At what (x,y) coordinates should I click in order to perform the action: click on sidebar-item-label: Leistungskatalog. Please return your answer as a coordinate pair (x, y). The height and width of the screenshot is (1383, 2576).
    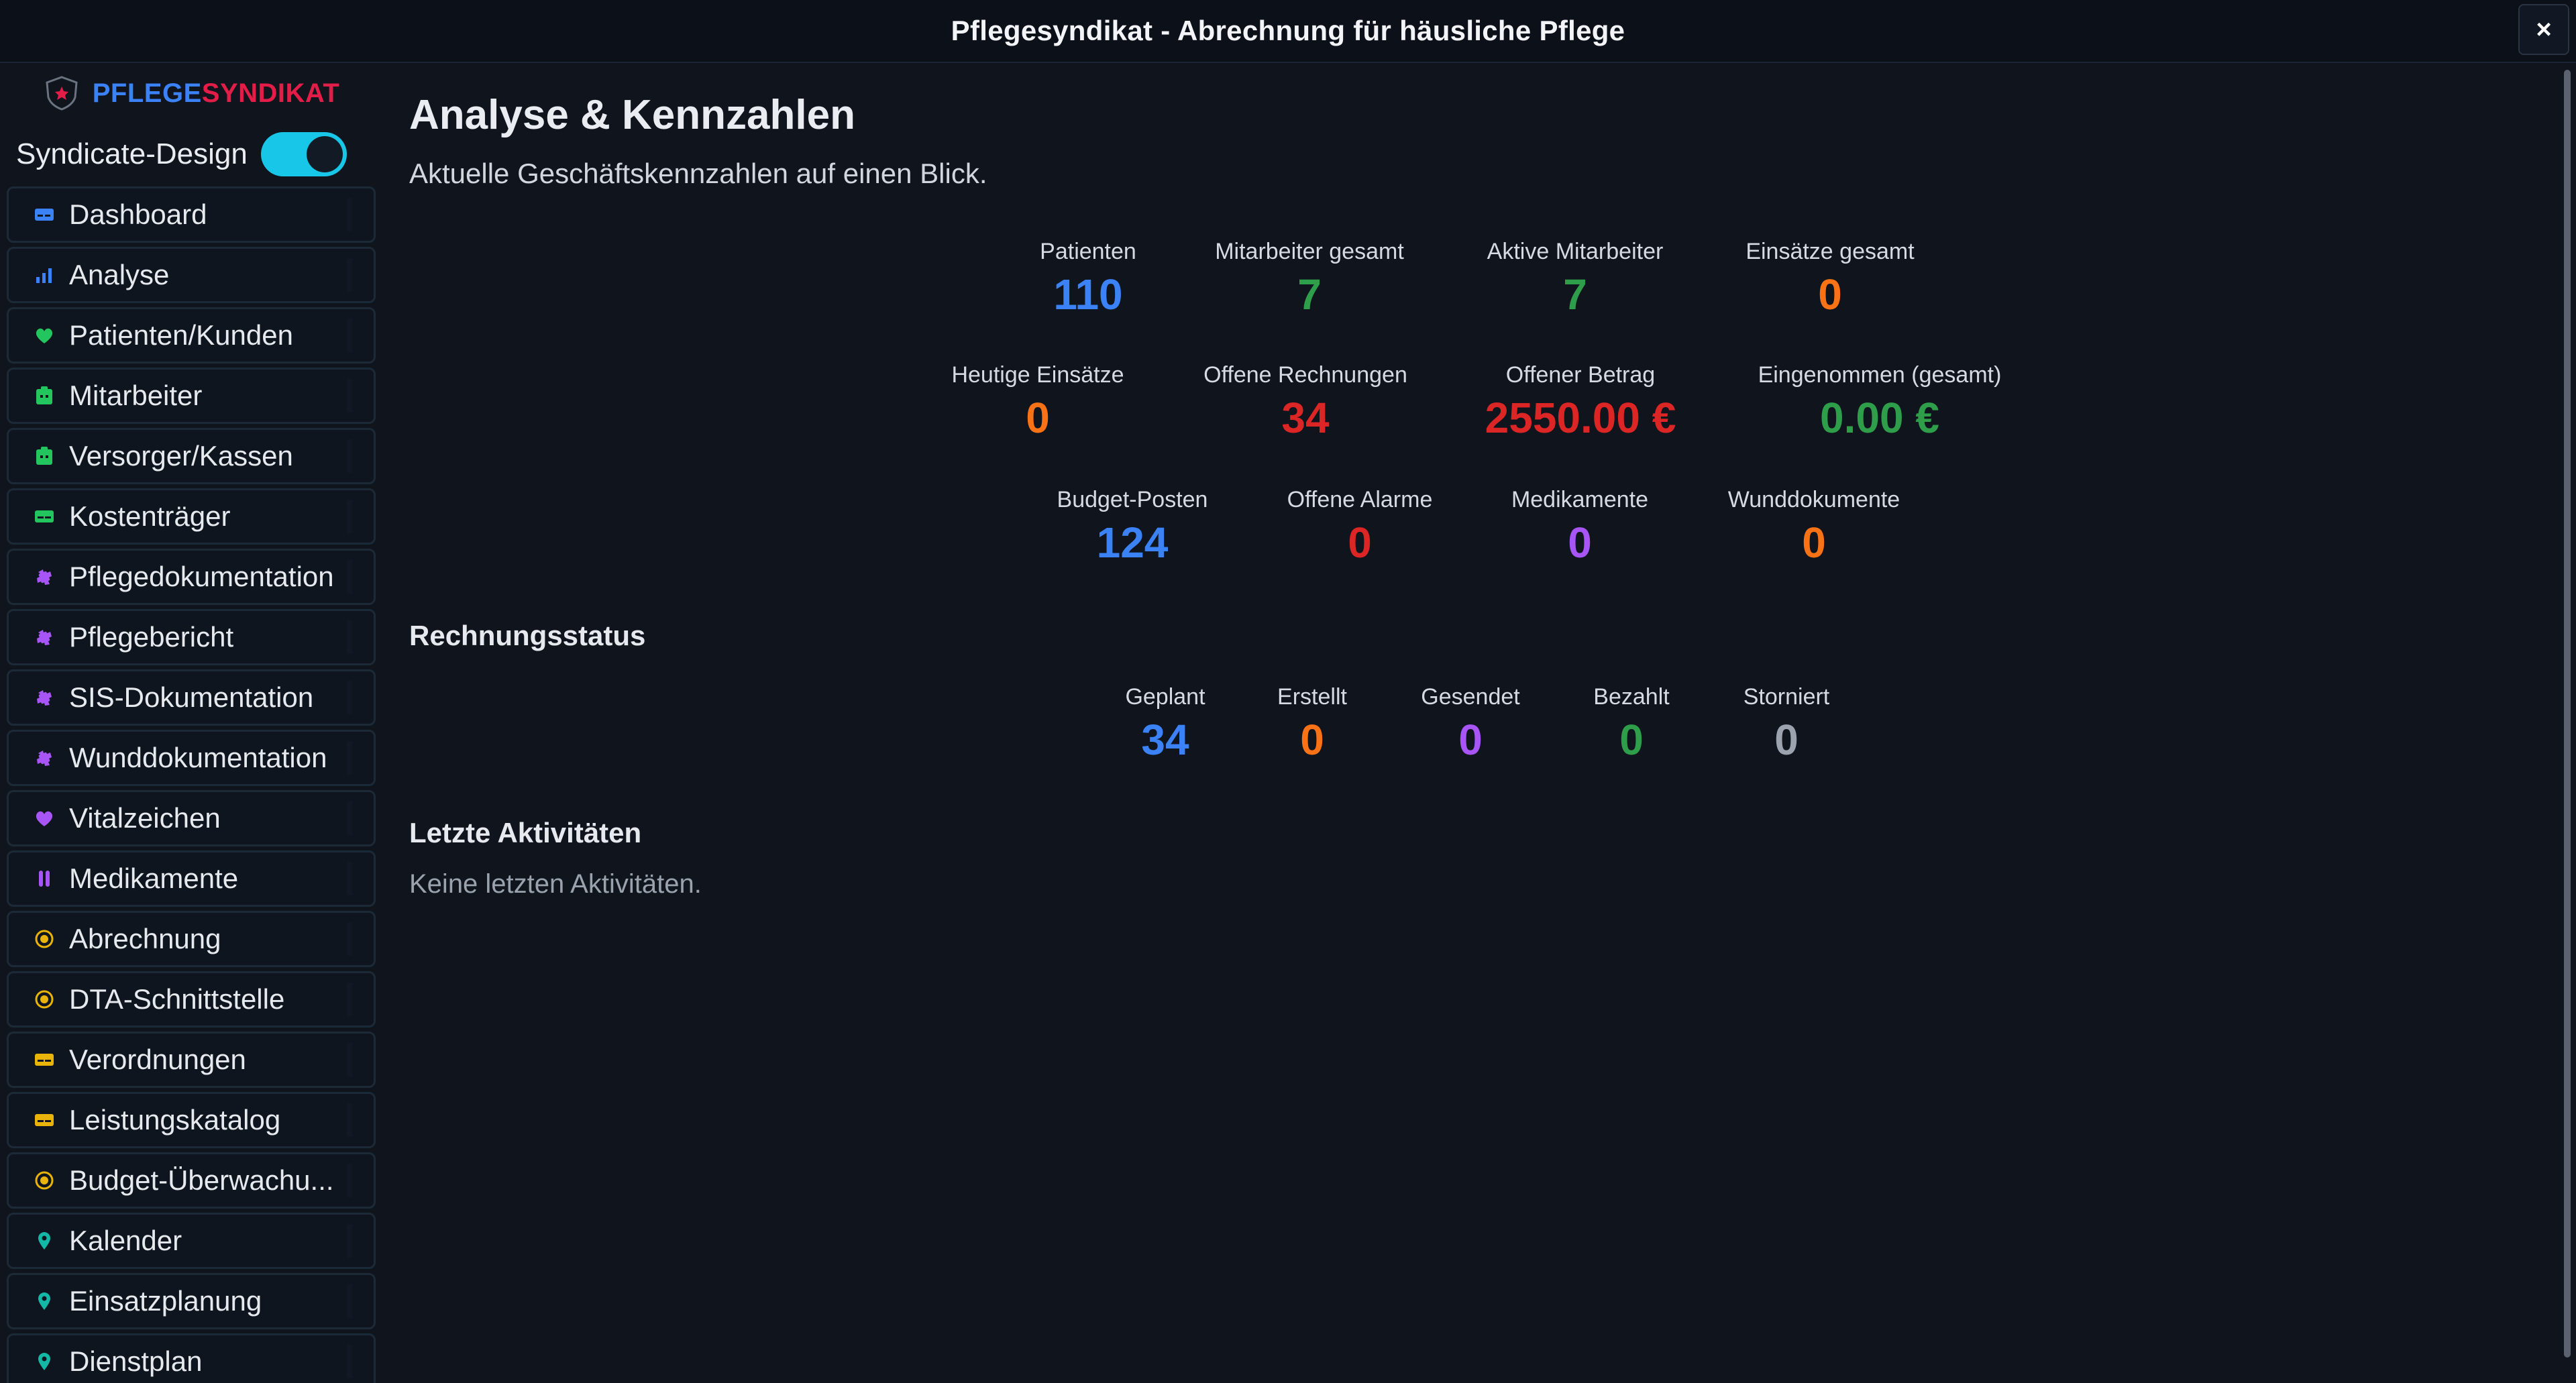
    Looking at the image, I should click on (175, 1120).